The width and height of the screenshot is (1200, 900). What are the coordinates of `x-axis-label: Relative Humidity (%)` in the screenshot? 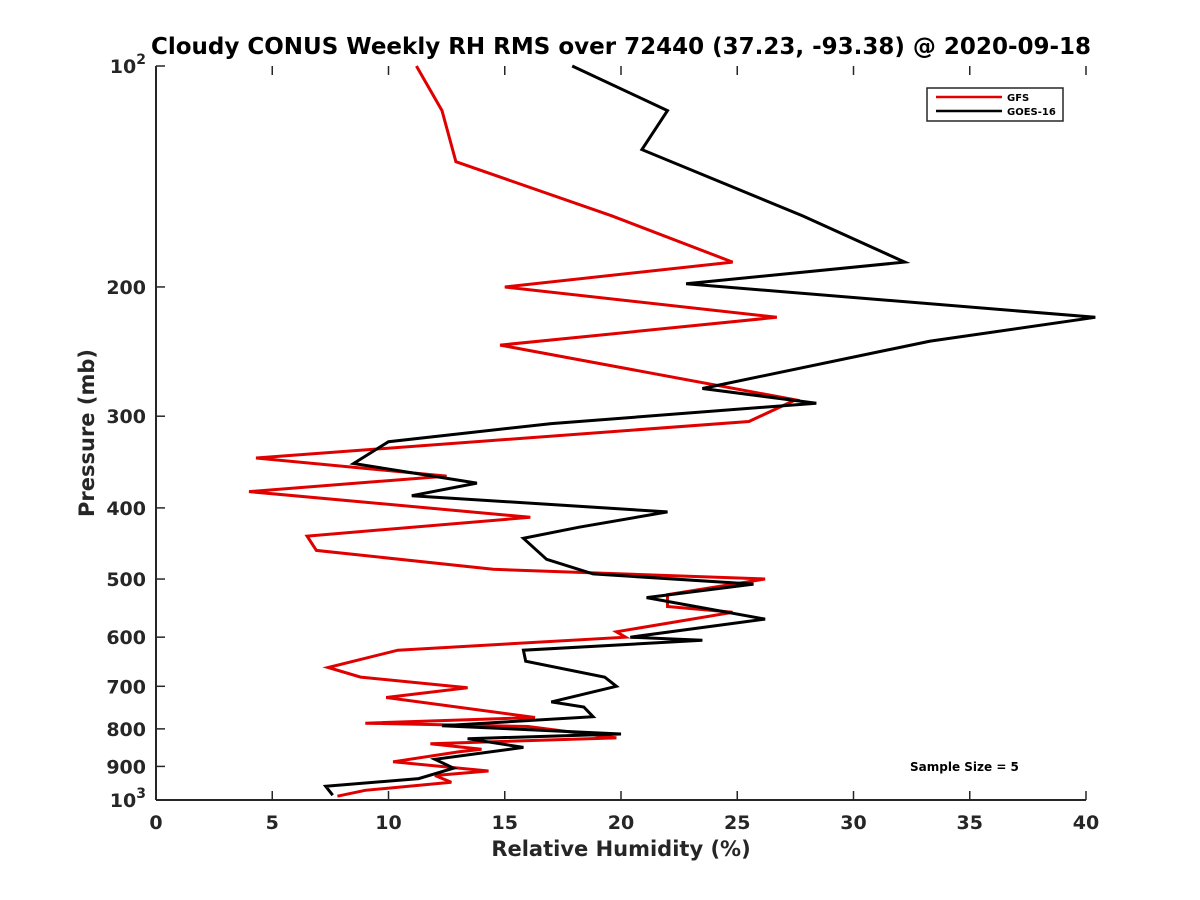 It's located at (620, 849).